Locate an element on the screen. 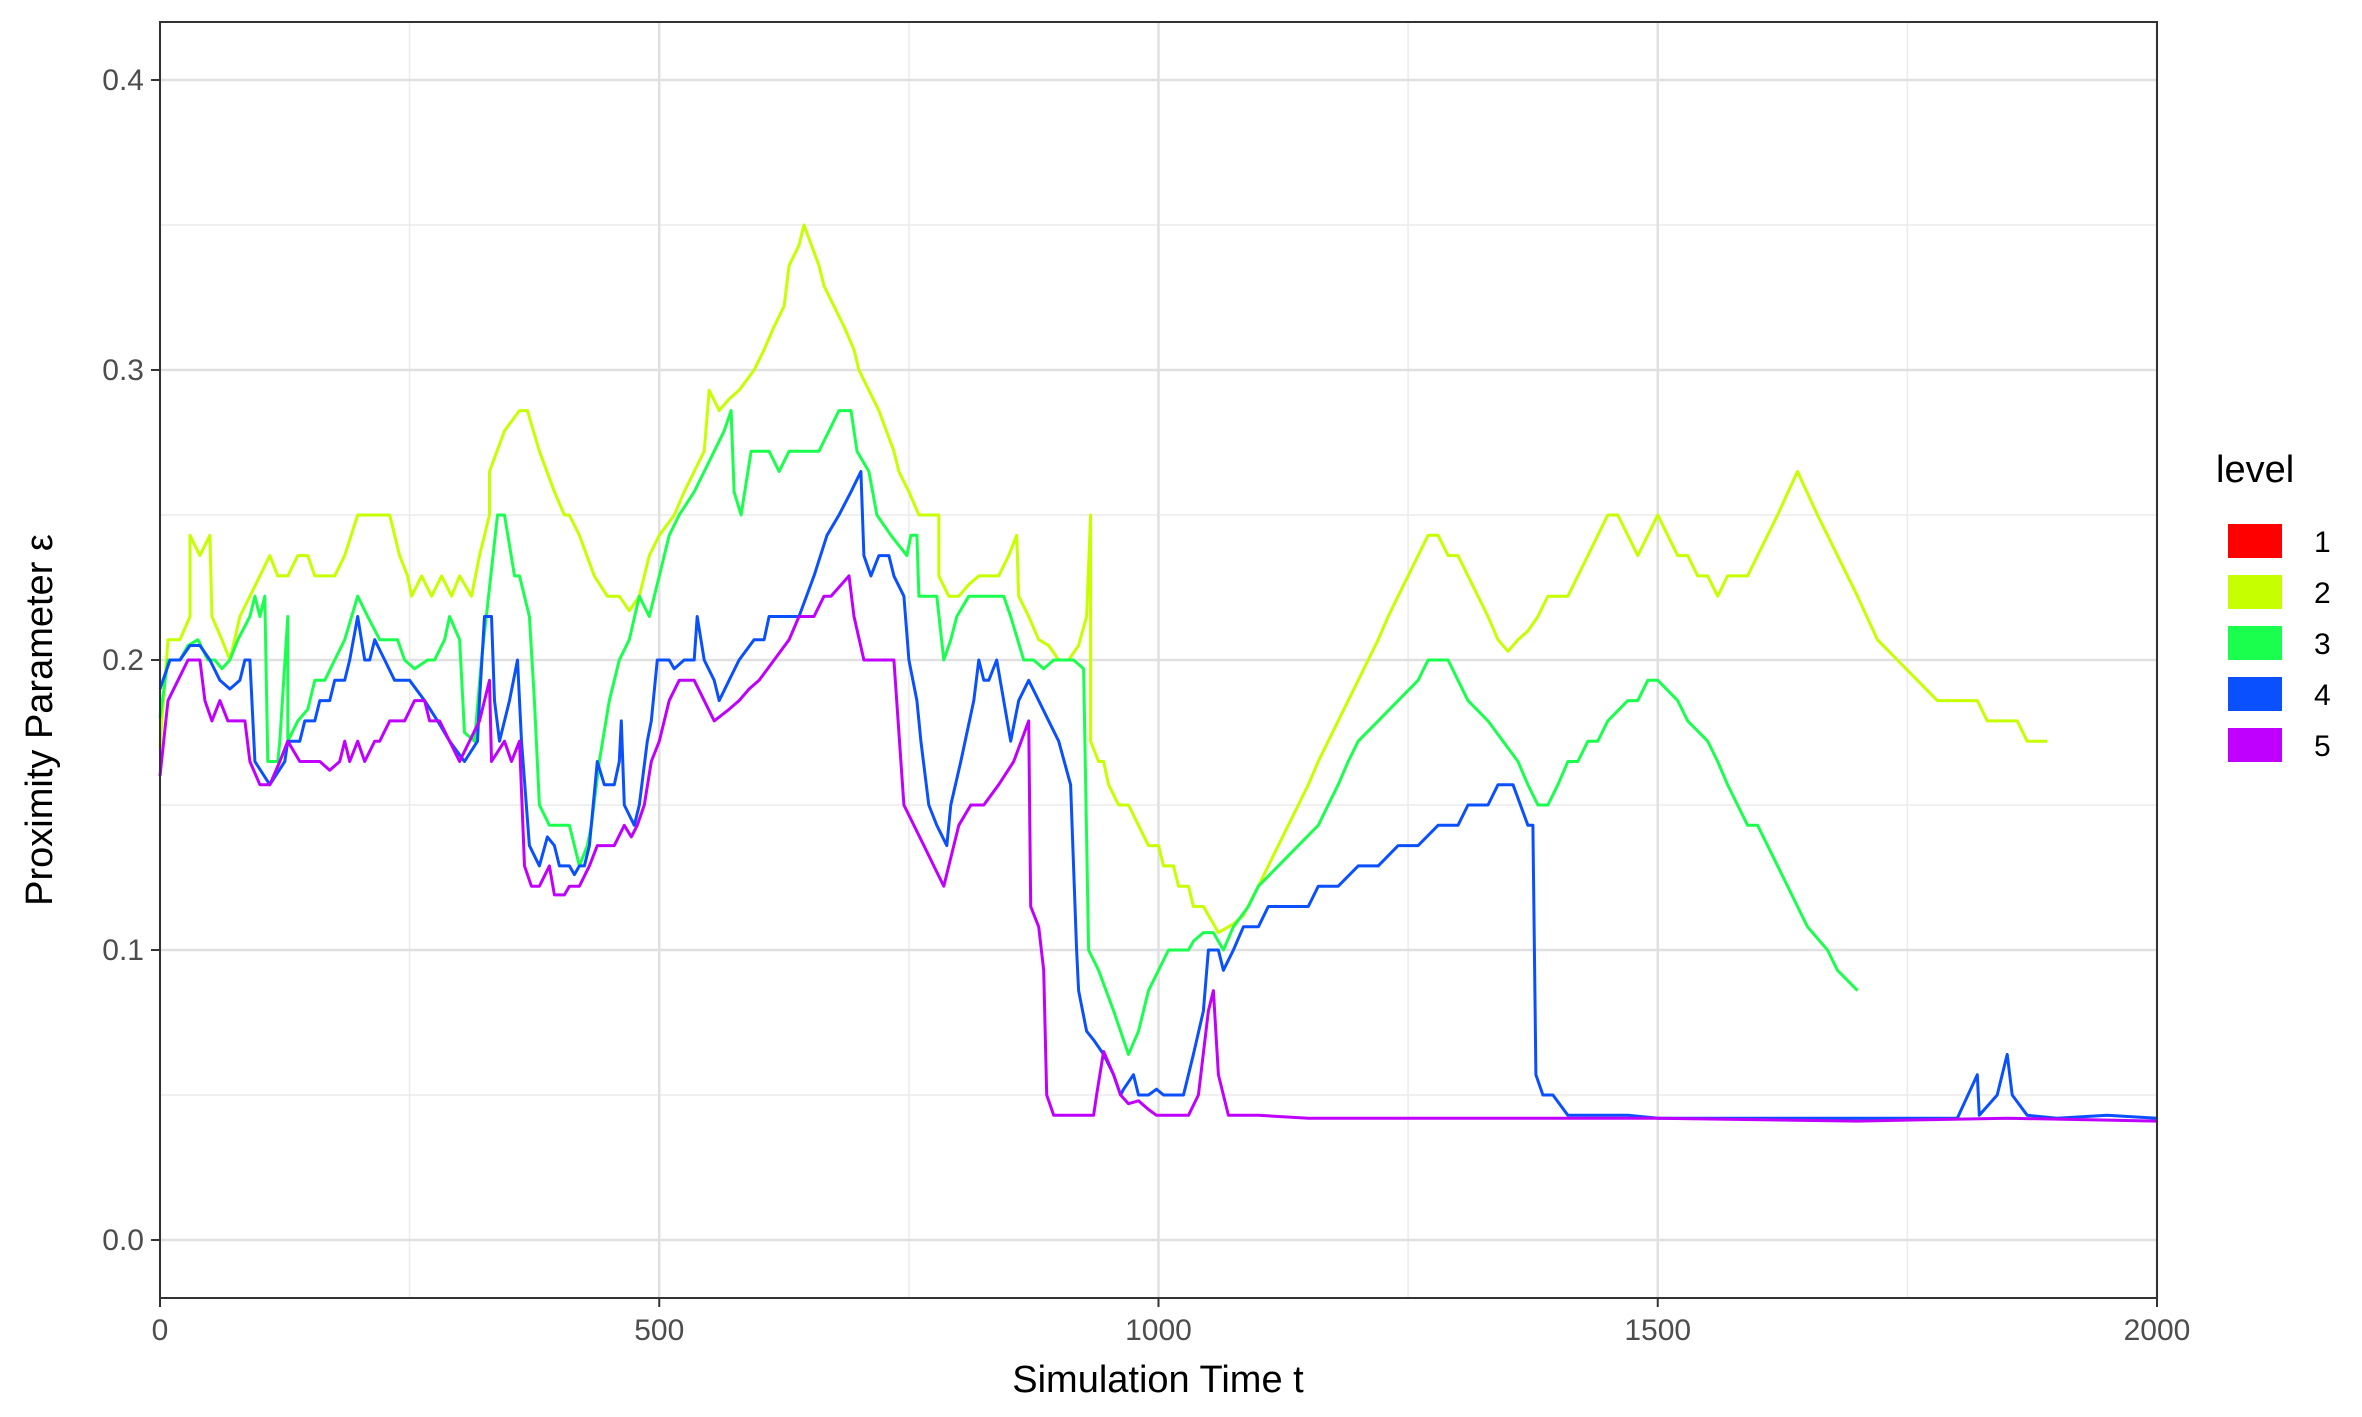 Image resolution: width=2362 pixels, height=1417 pixels. y-tick-label: 0.1 is located at coordinates (123, 950).